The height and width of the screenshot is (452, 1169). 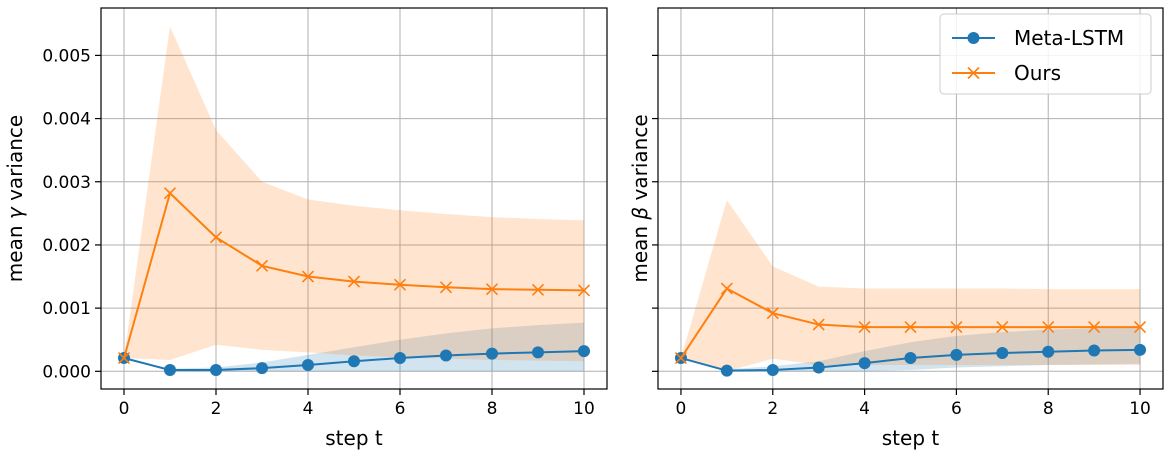 What do you see at coordinates (66, 372) in the screenshot?
I see `y-tick-label-0: 0.000` at bounding box center [66, 372].